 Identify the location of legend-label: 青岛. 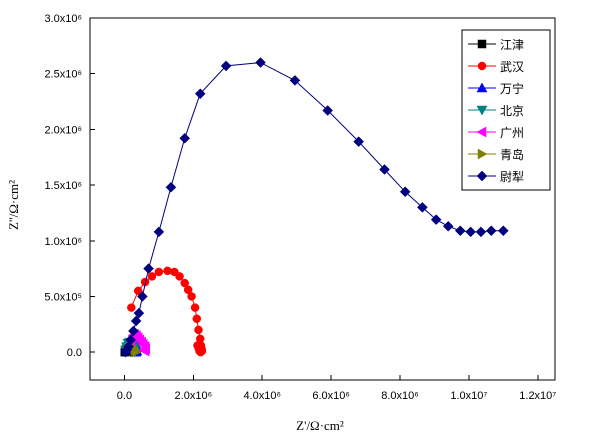
(512, 154).